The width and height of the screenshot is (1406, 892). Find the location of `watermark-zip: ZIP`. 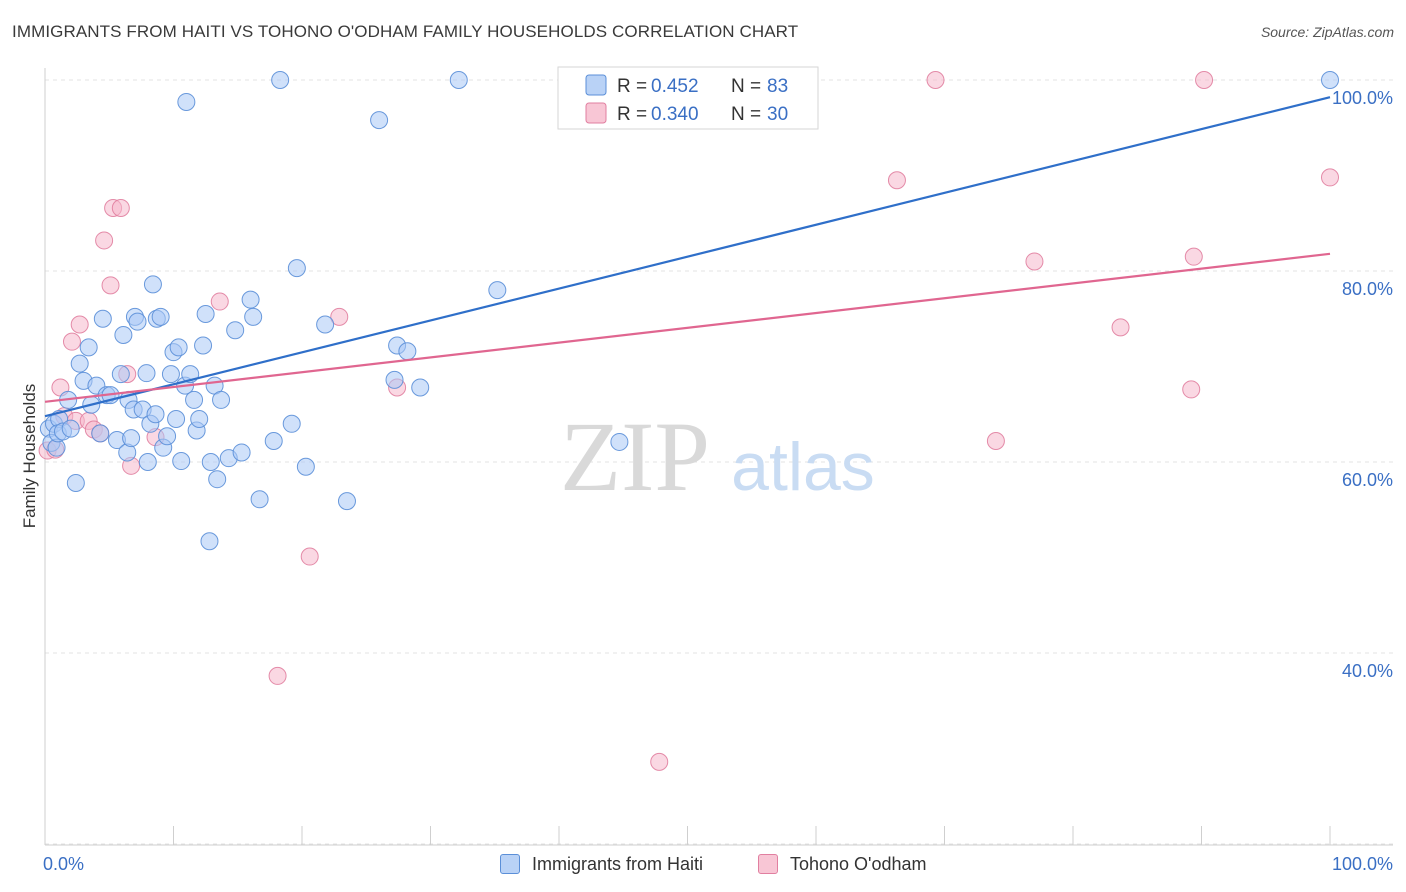

watermark-zip: ZIP is located at coordinates (635, 456).